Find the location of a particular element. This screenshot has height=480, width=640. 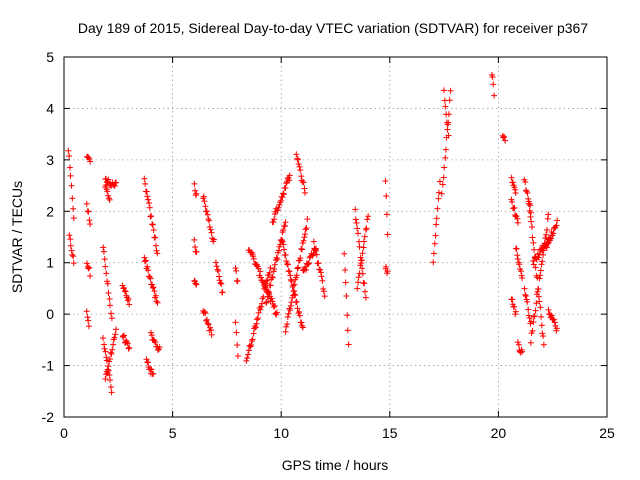

y-tick-label: 3 is located at coordinates (50, 160).